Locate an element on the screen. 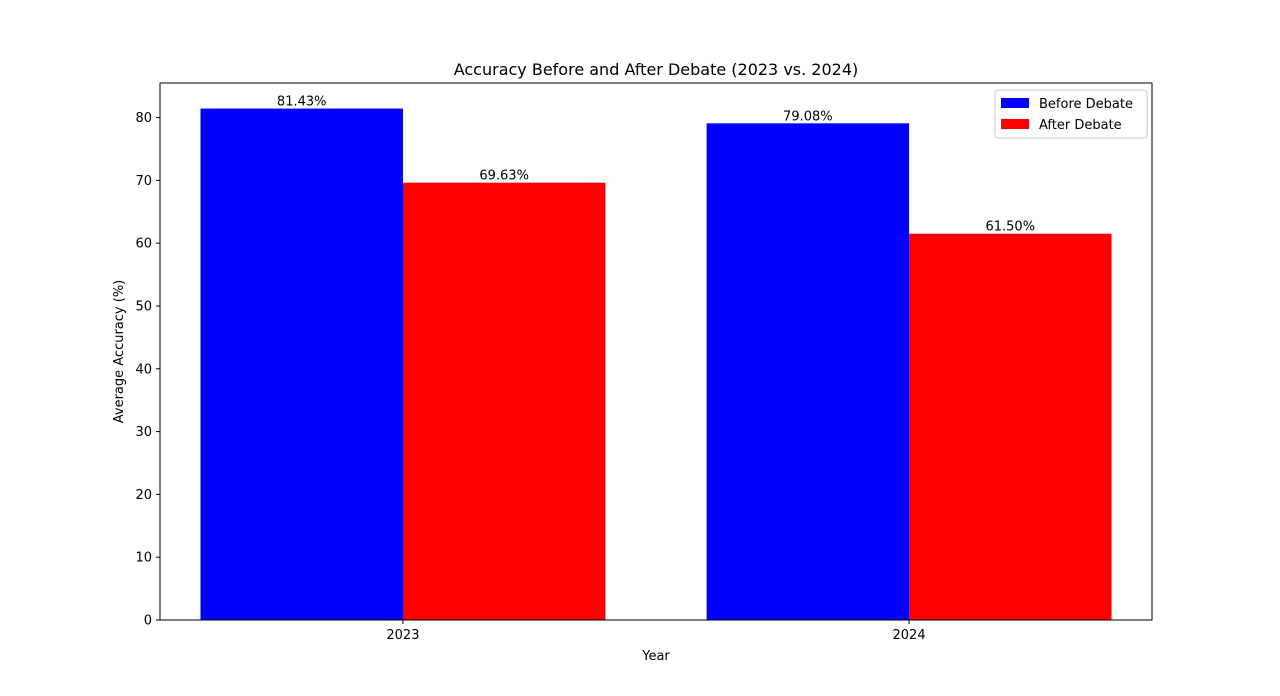 The image size is (1280, 696). y-tick-label: 30 is located at coordinates (143, 432).